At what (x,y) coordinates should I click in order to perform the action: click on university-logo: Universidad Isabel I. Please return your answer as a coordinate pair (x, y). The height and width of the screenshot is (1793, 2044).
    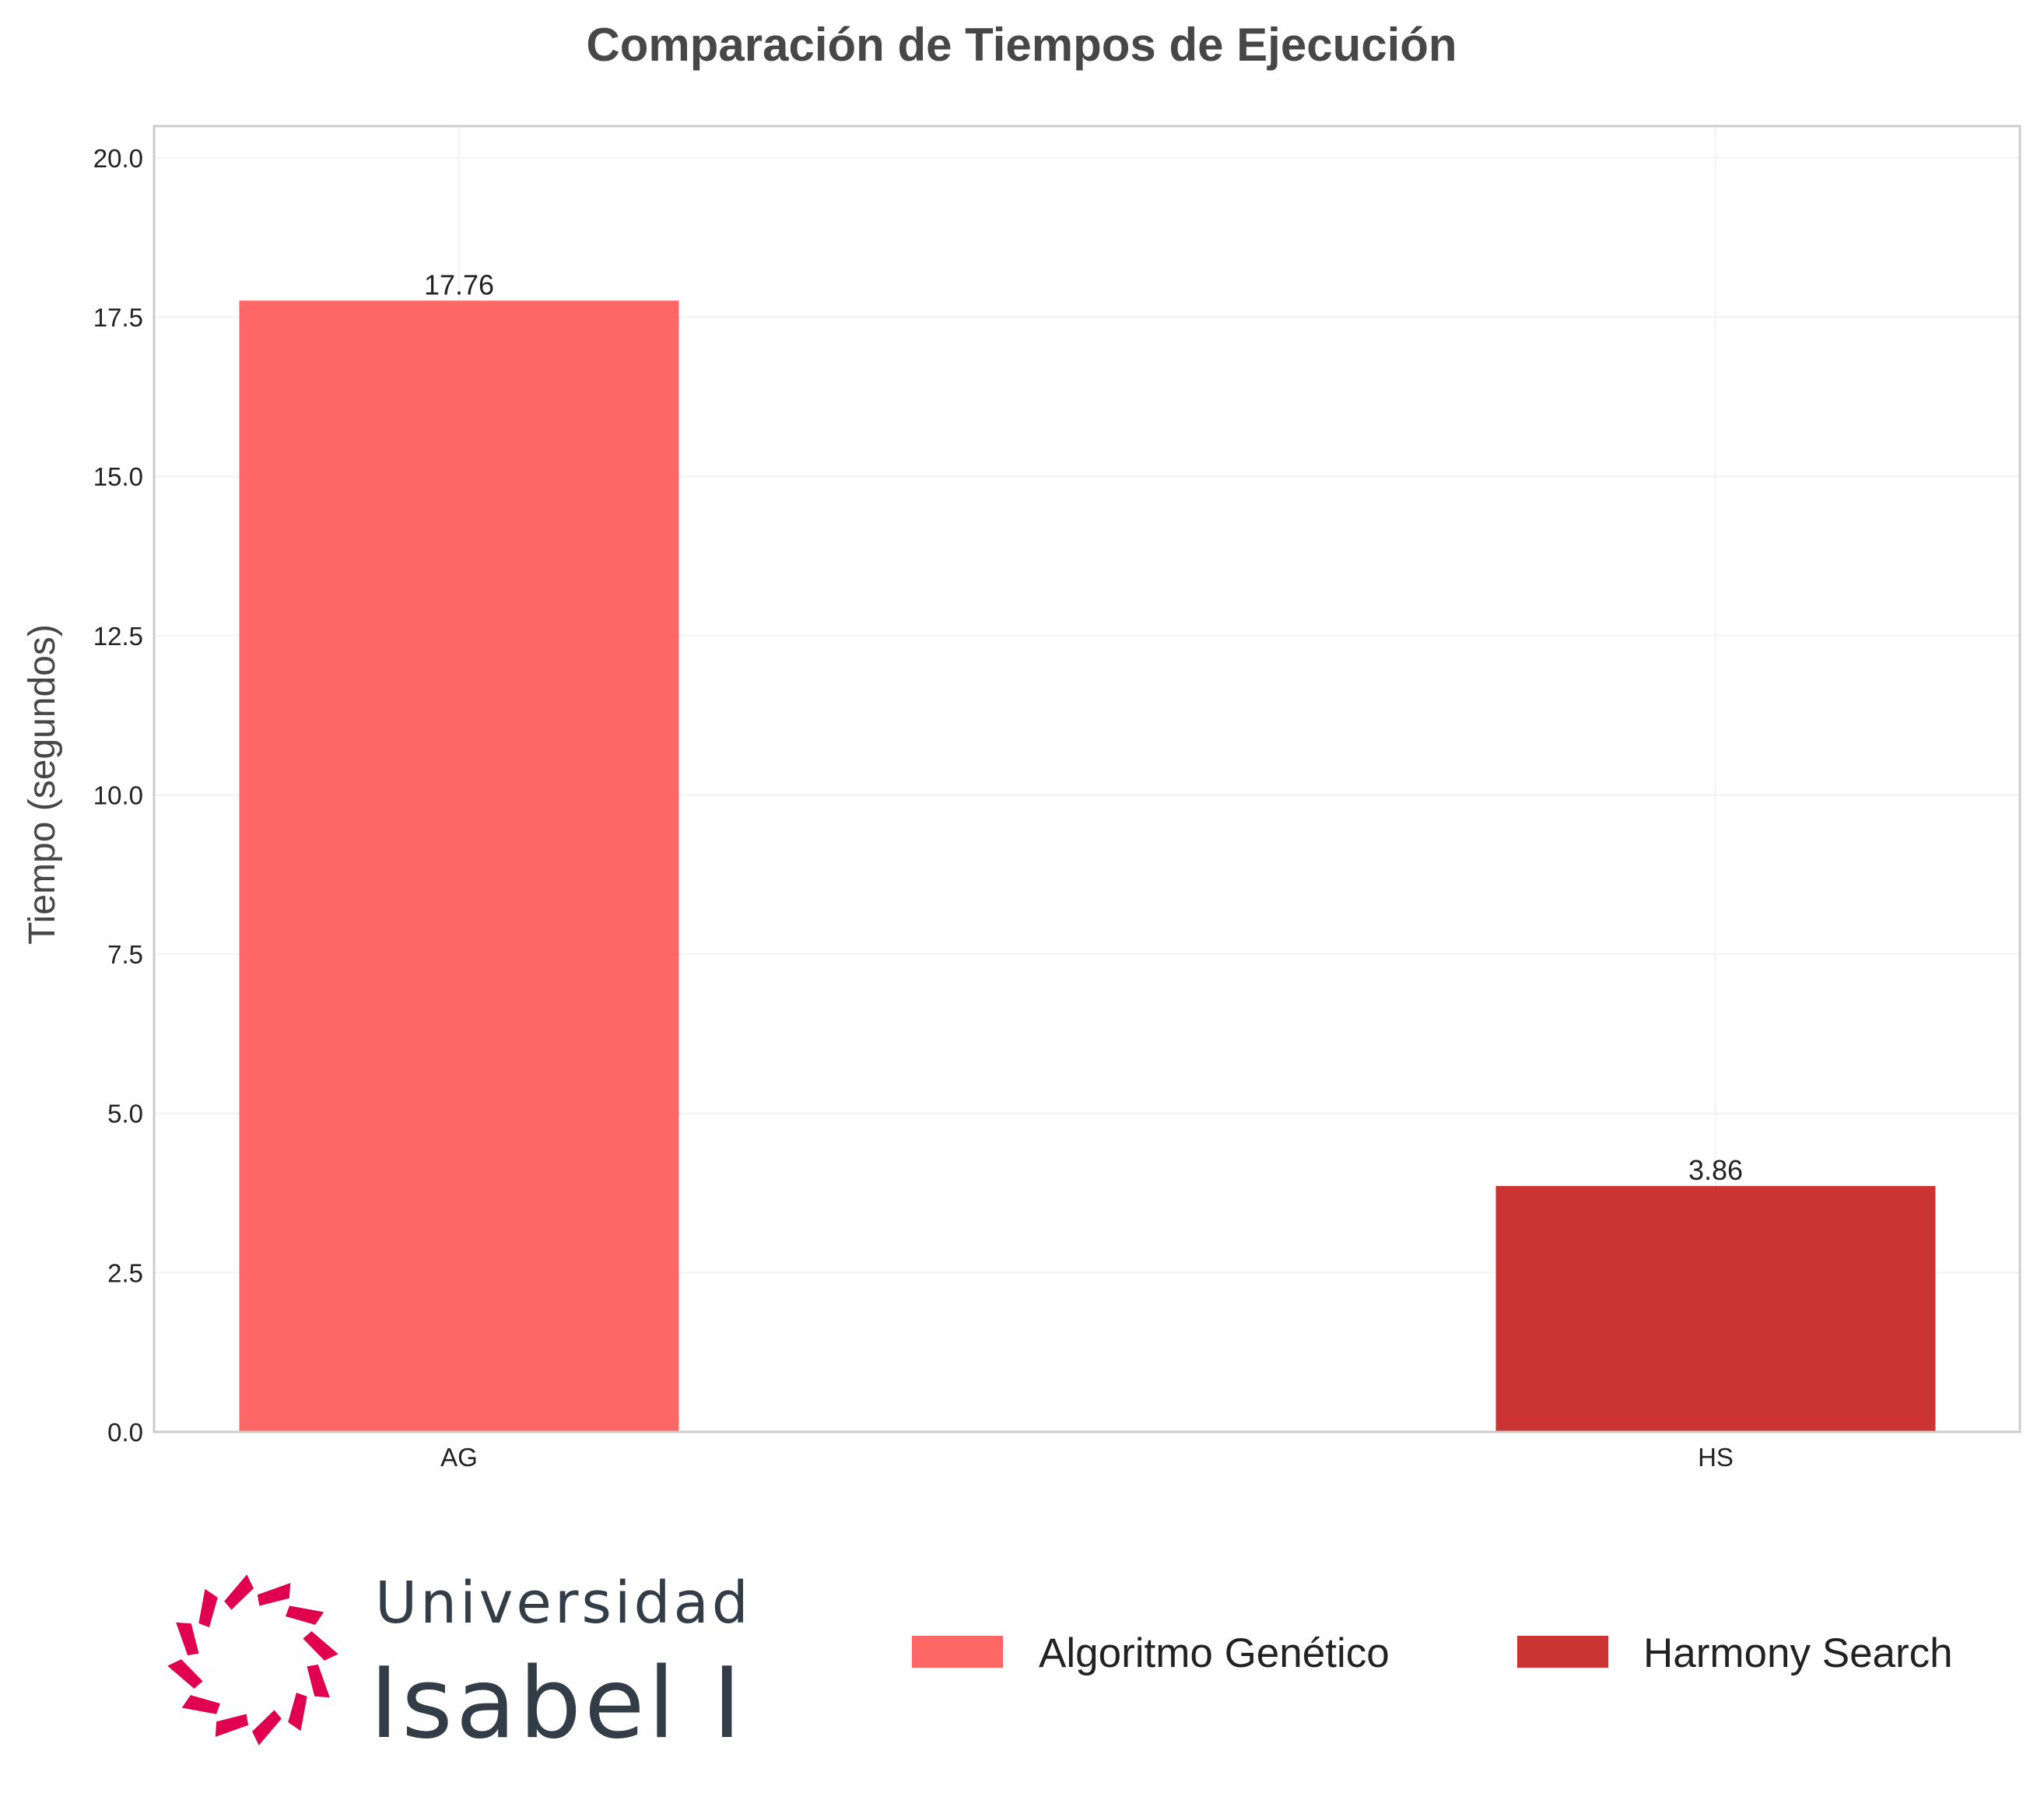
    Looking at the image, I should click on (459, 1665).